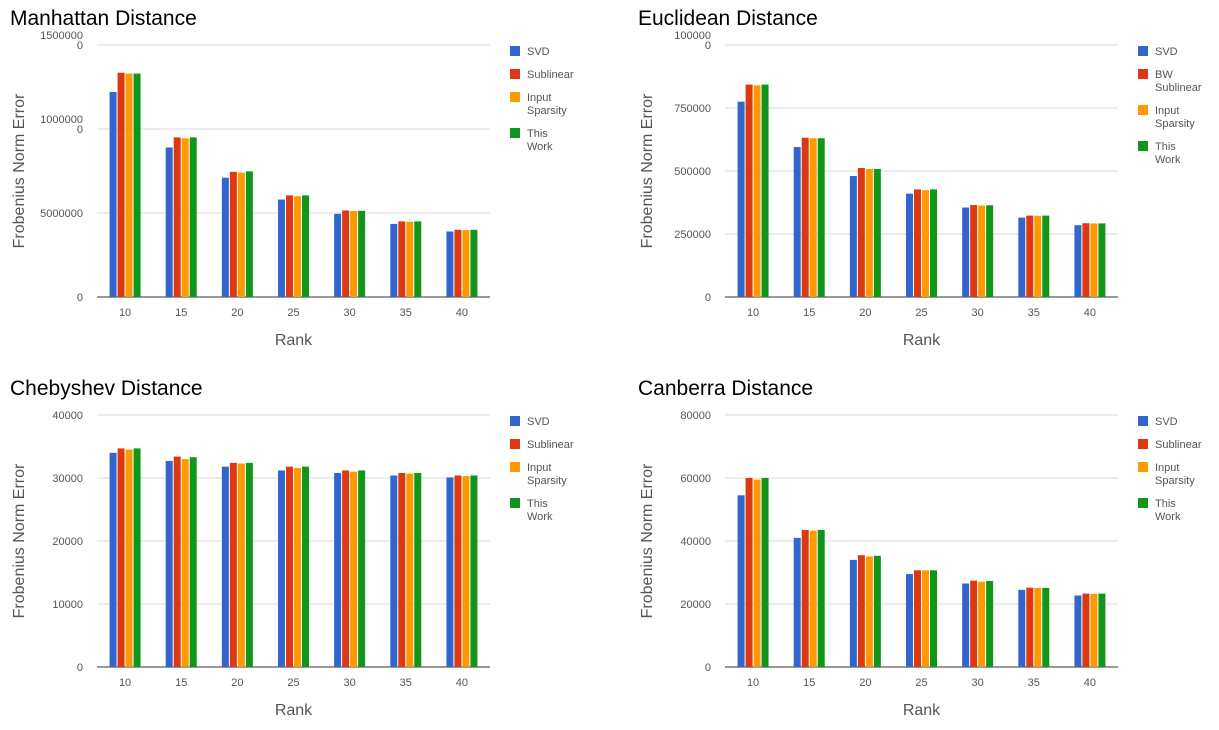 Image resolution: width=1219 pixels, height=730 pixels. Describe the element at coordinates (106, 388) in the screenshot. I see `chart-title: Chebyshev Distance` at that location.